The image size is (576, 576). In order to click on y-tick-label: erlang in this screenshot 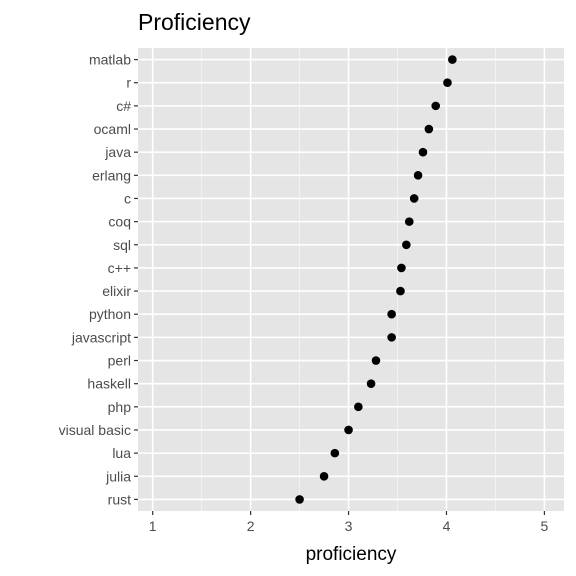, I will do `click(111, 175)`.